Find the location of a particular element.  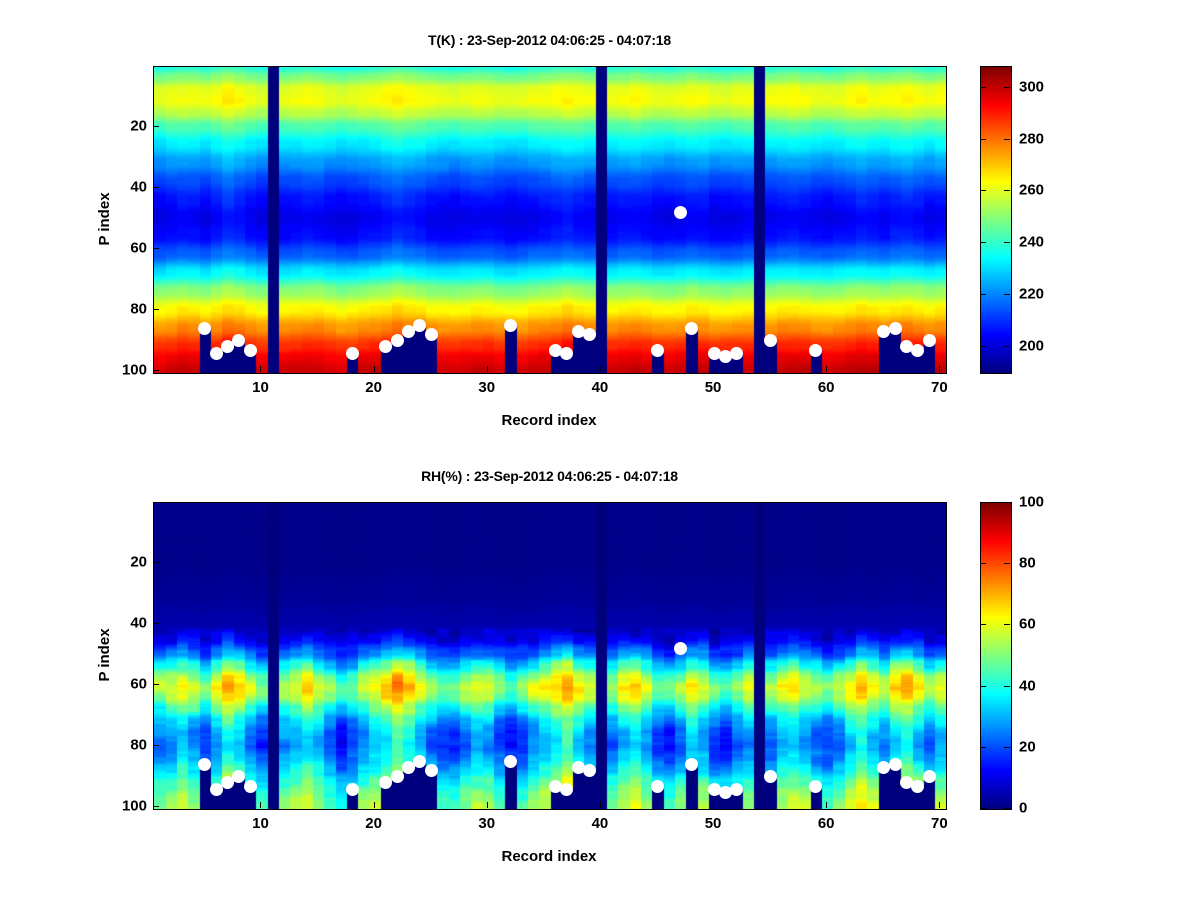

temperature-y-tick-label: 40 is located at coordinates (138, 187).